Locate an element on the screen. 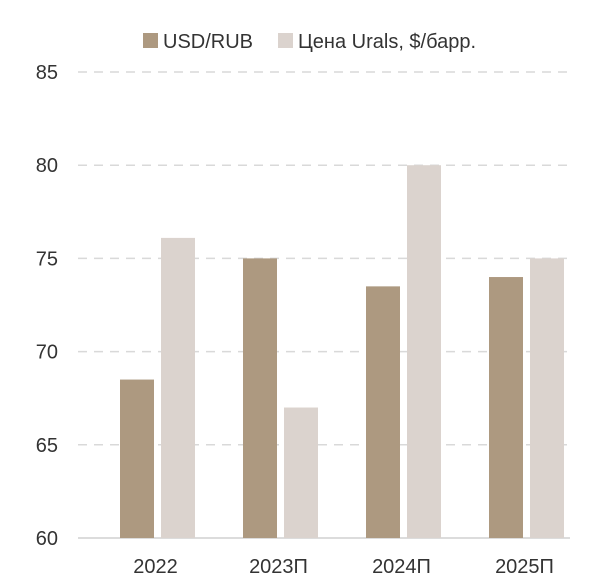  y-tick-label-80: 80 is located at coordinates (47, 166).